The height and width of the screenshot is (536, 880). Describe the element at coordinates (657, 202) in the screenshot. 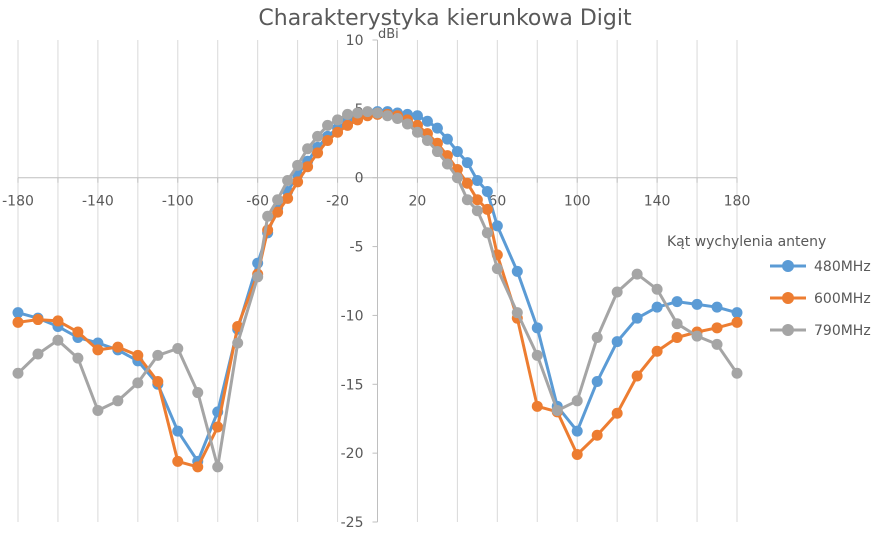

I see `x-tick-label: 140` at that location.